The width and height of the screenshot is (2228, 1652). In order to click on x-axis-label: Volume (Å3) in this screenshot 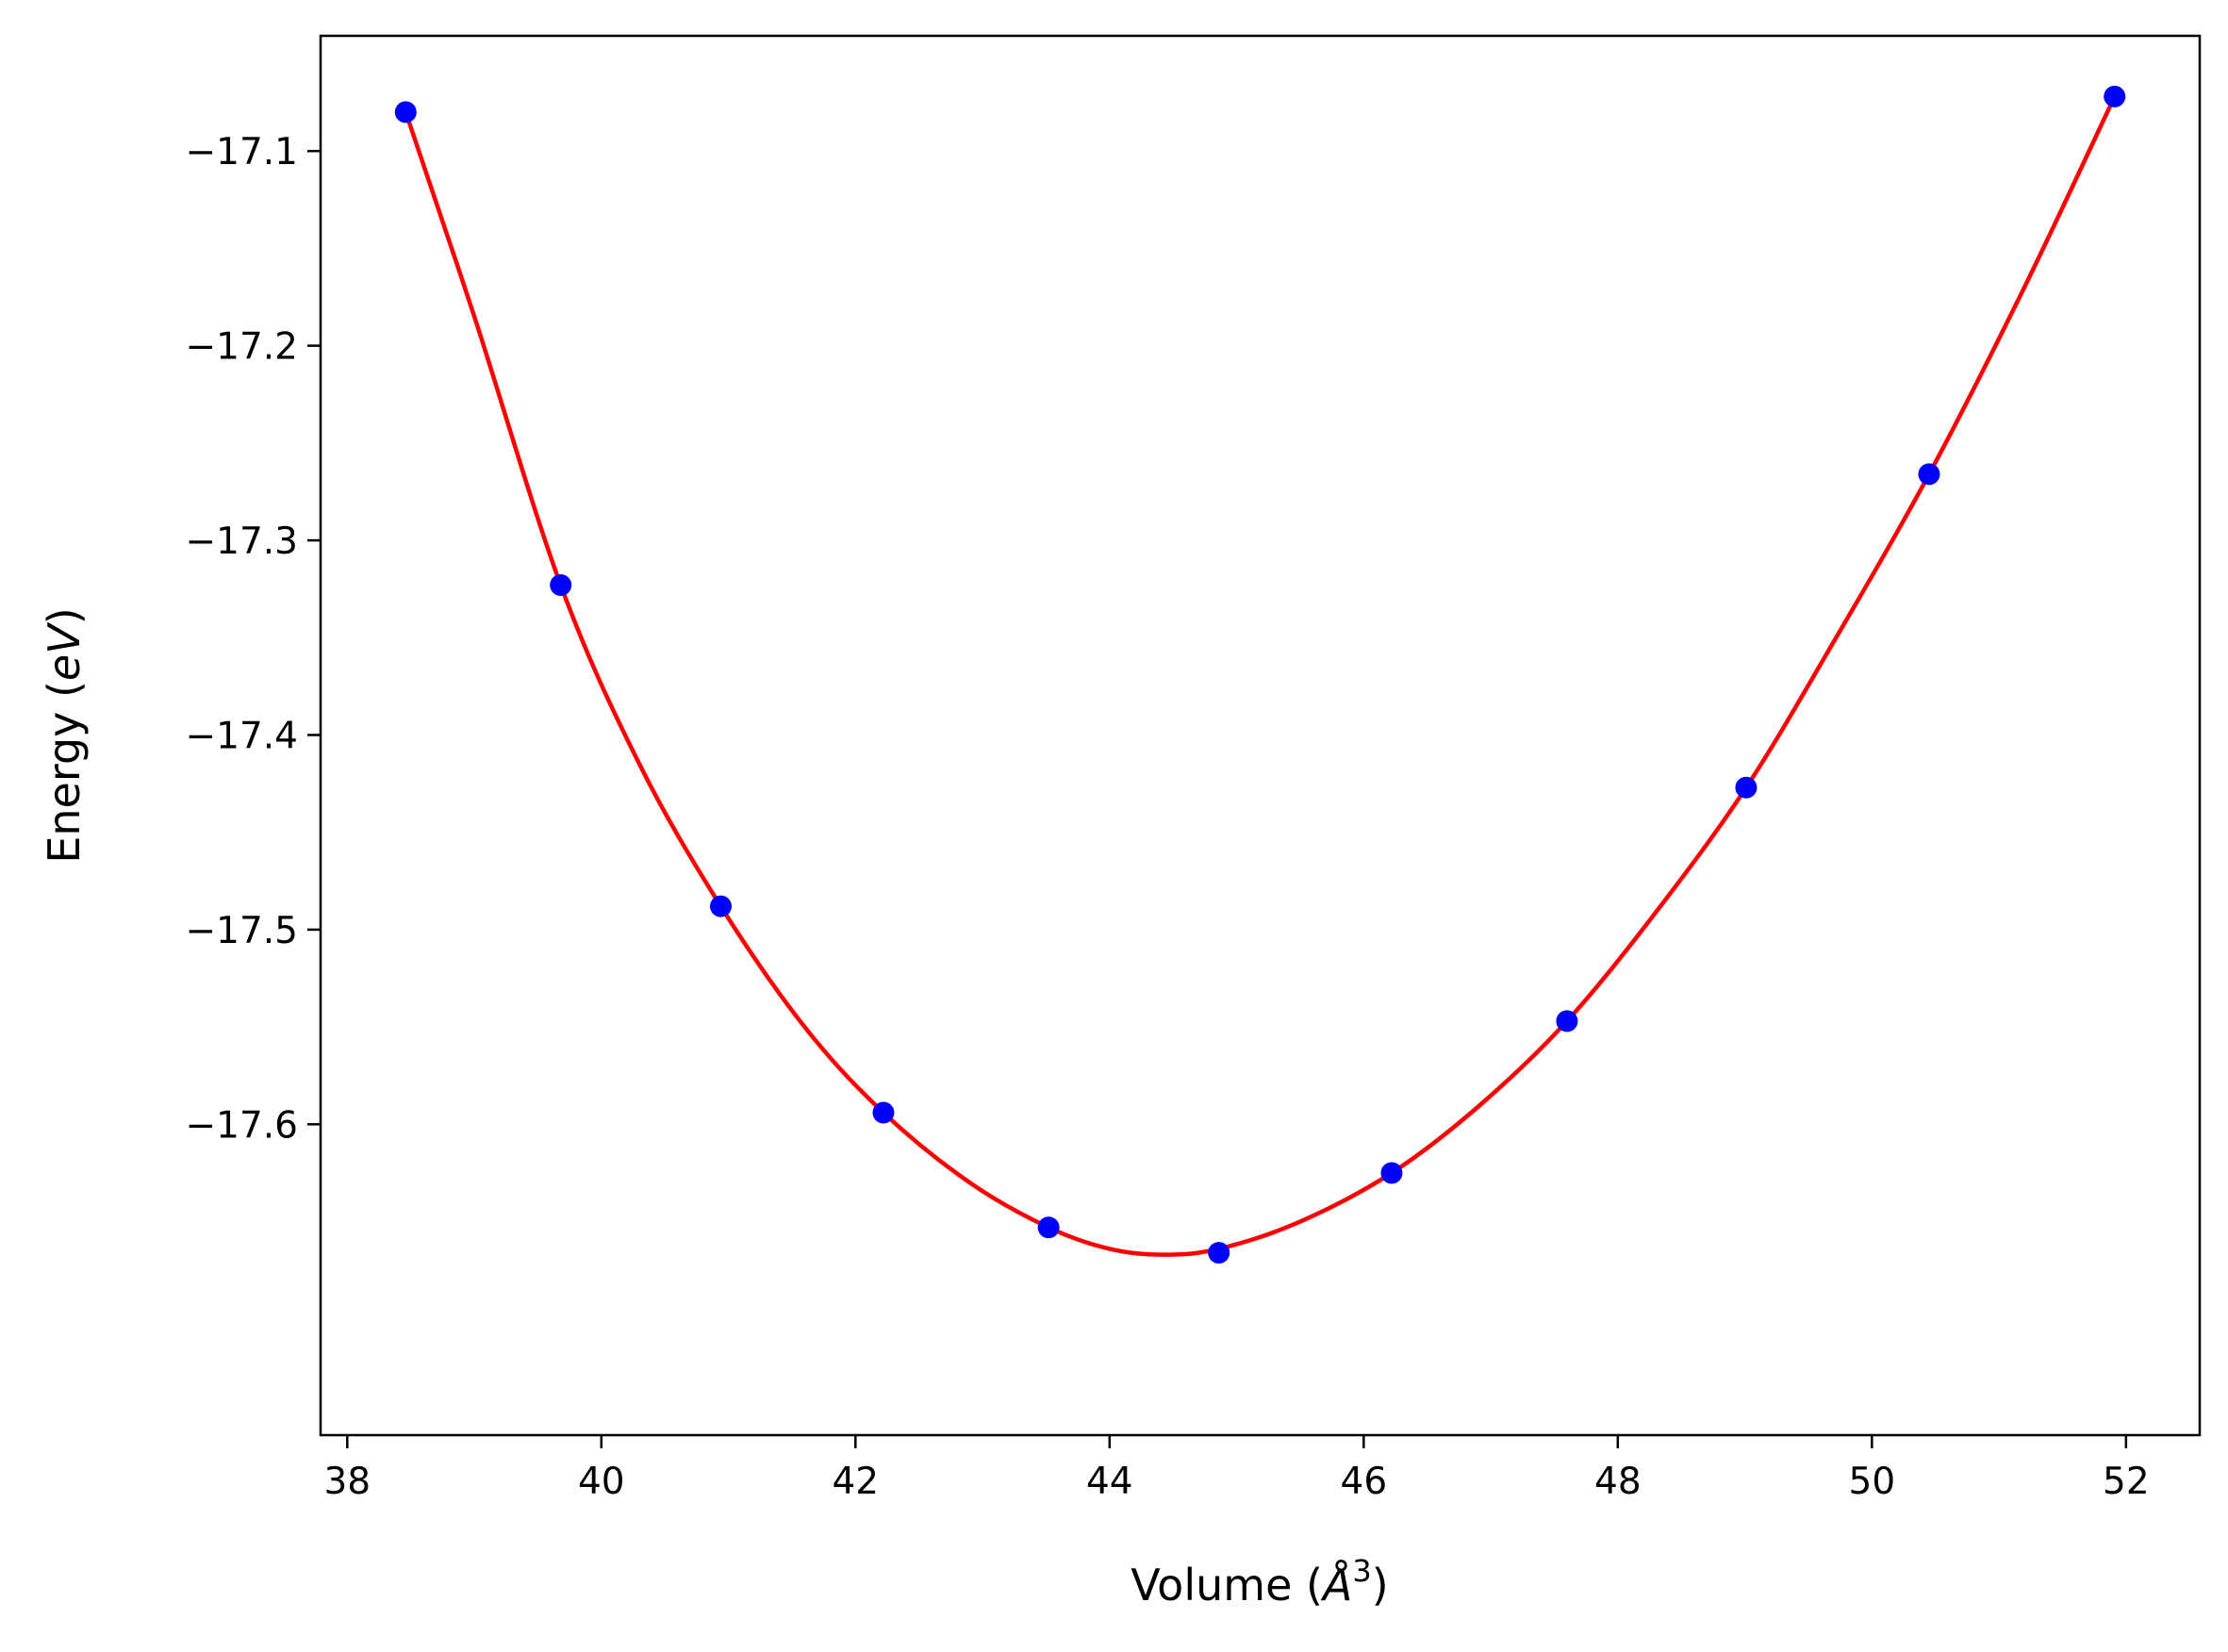, I will do `click(1259, 1582)`.